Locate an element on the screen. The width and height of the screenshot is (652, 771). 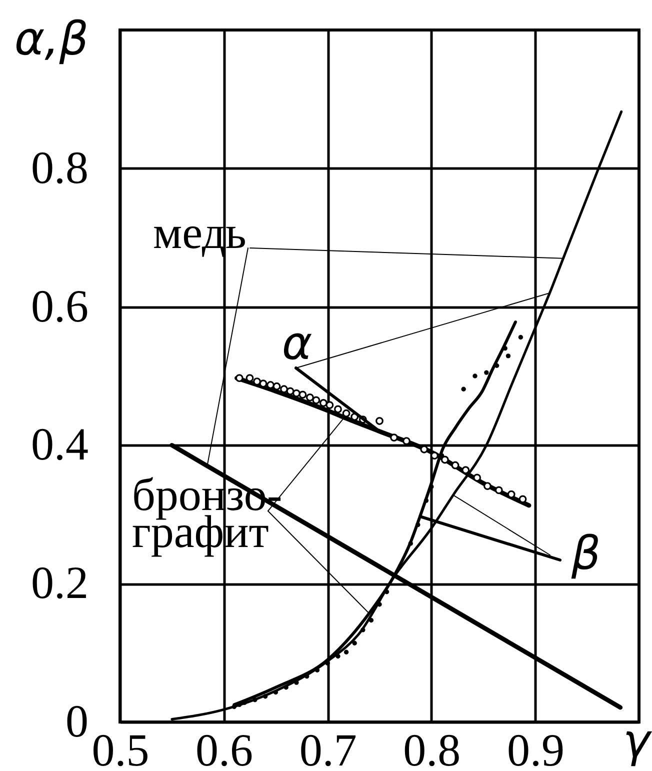
y-tick-label: 0.6 is located at coordinates (59, 306).